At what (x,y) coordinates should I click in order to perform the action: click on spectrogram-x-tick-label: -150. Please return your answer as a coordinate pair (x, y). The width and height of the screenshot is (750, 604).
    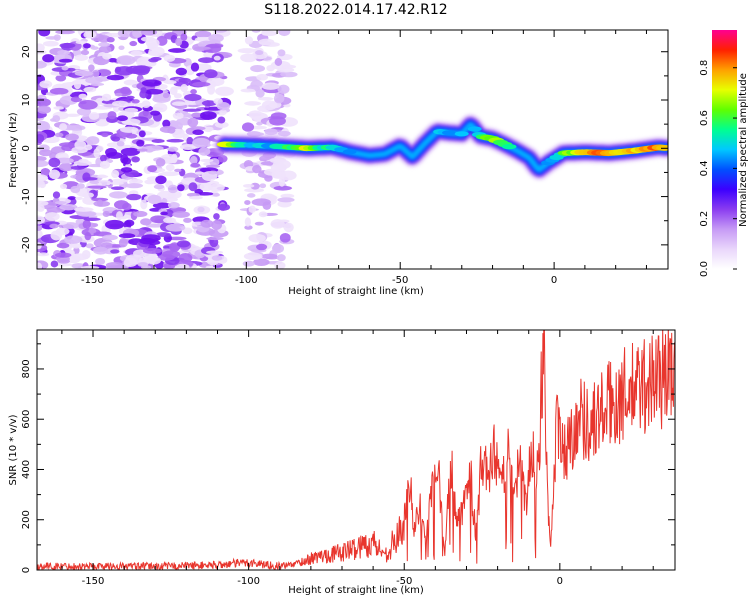
    Looking at the image, I should click on (92, 280).